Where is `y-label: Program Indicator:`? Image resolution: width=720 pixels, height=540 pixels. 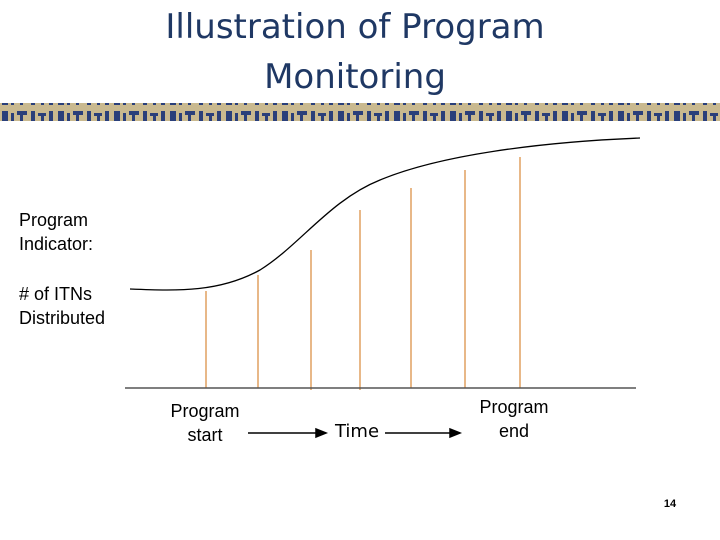
y-label: Program Indicator: is located at coordinates (56, 232).